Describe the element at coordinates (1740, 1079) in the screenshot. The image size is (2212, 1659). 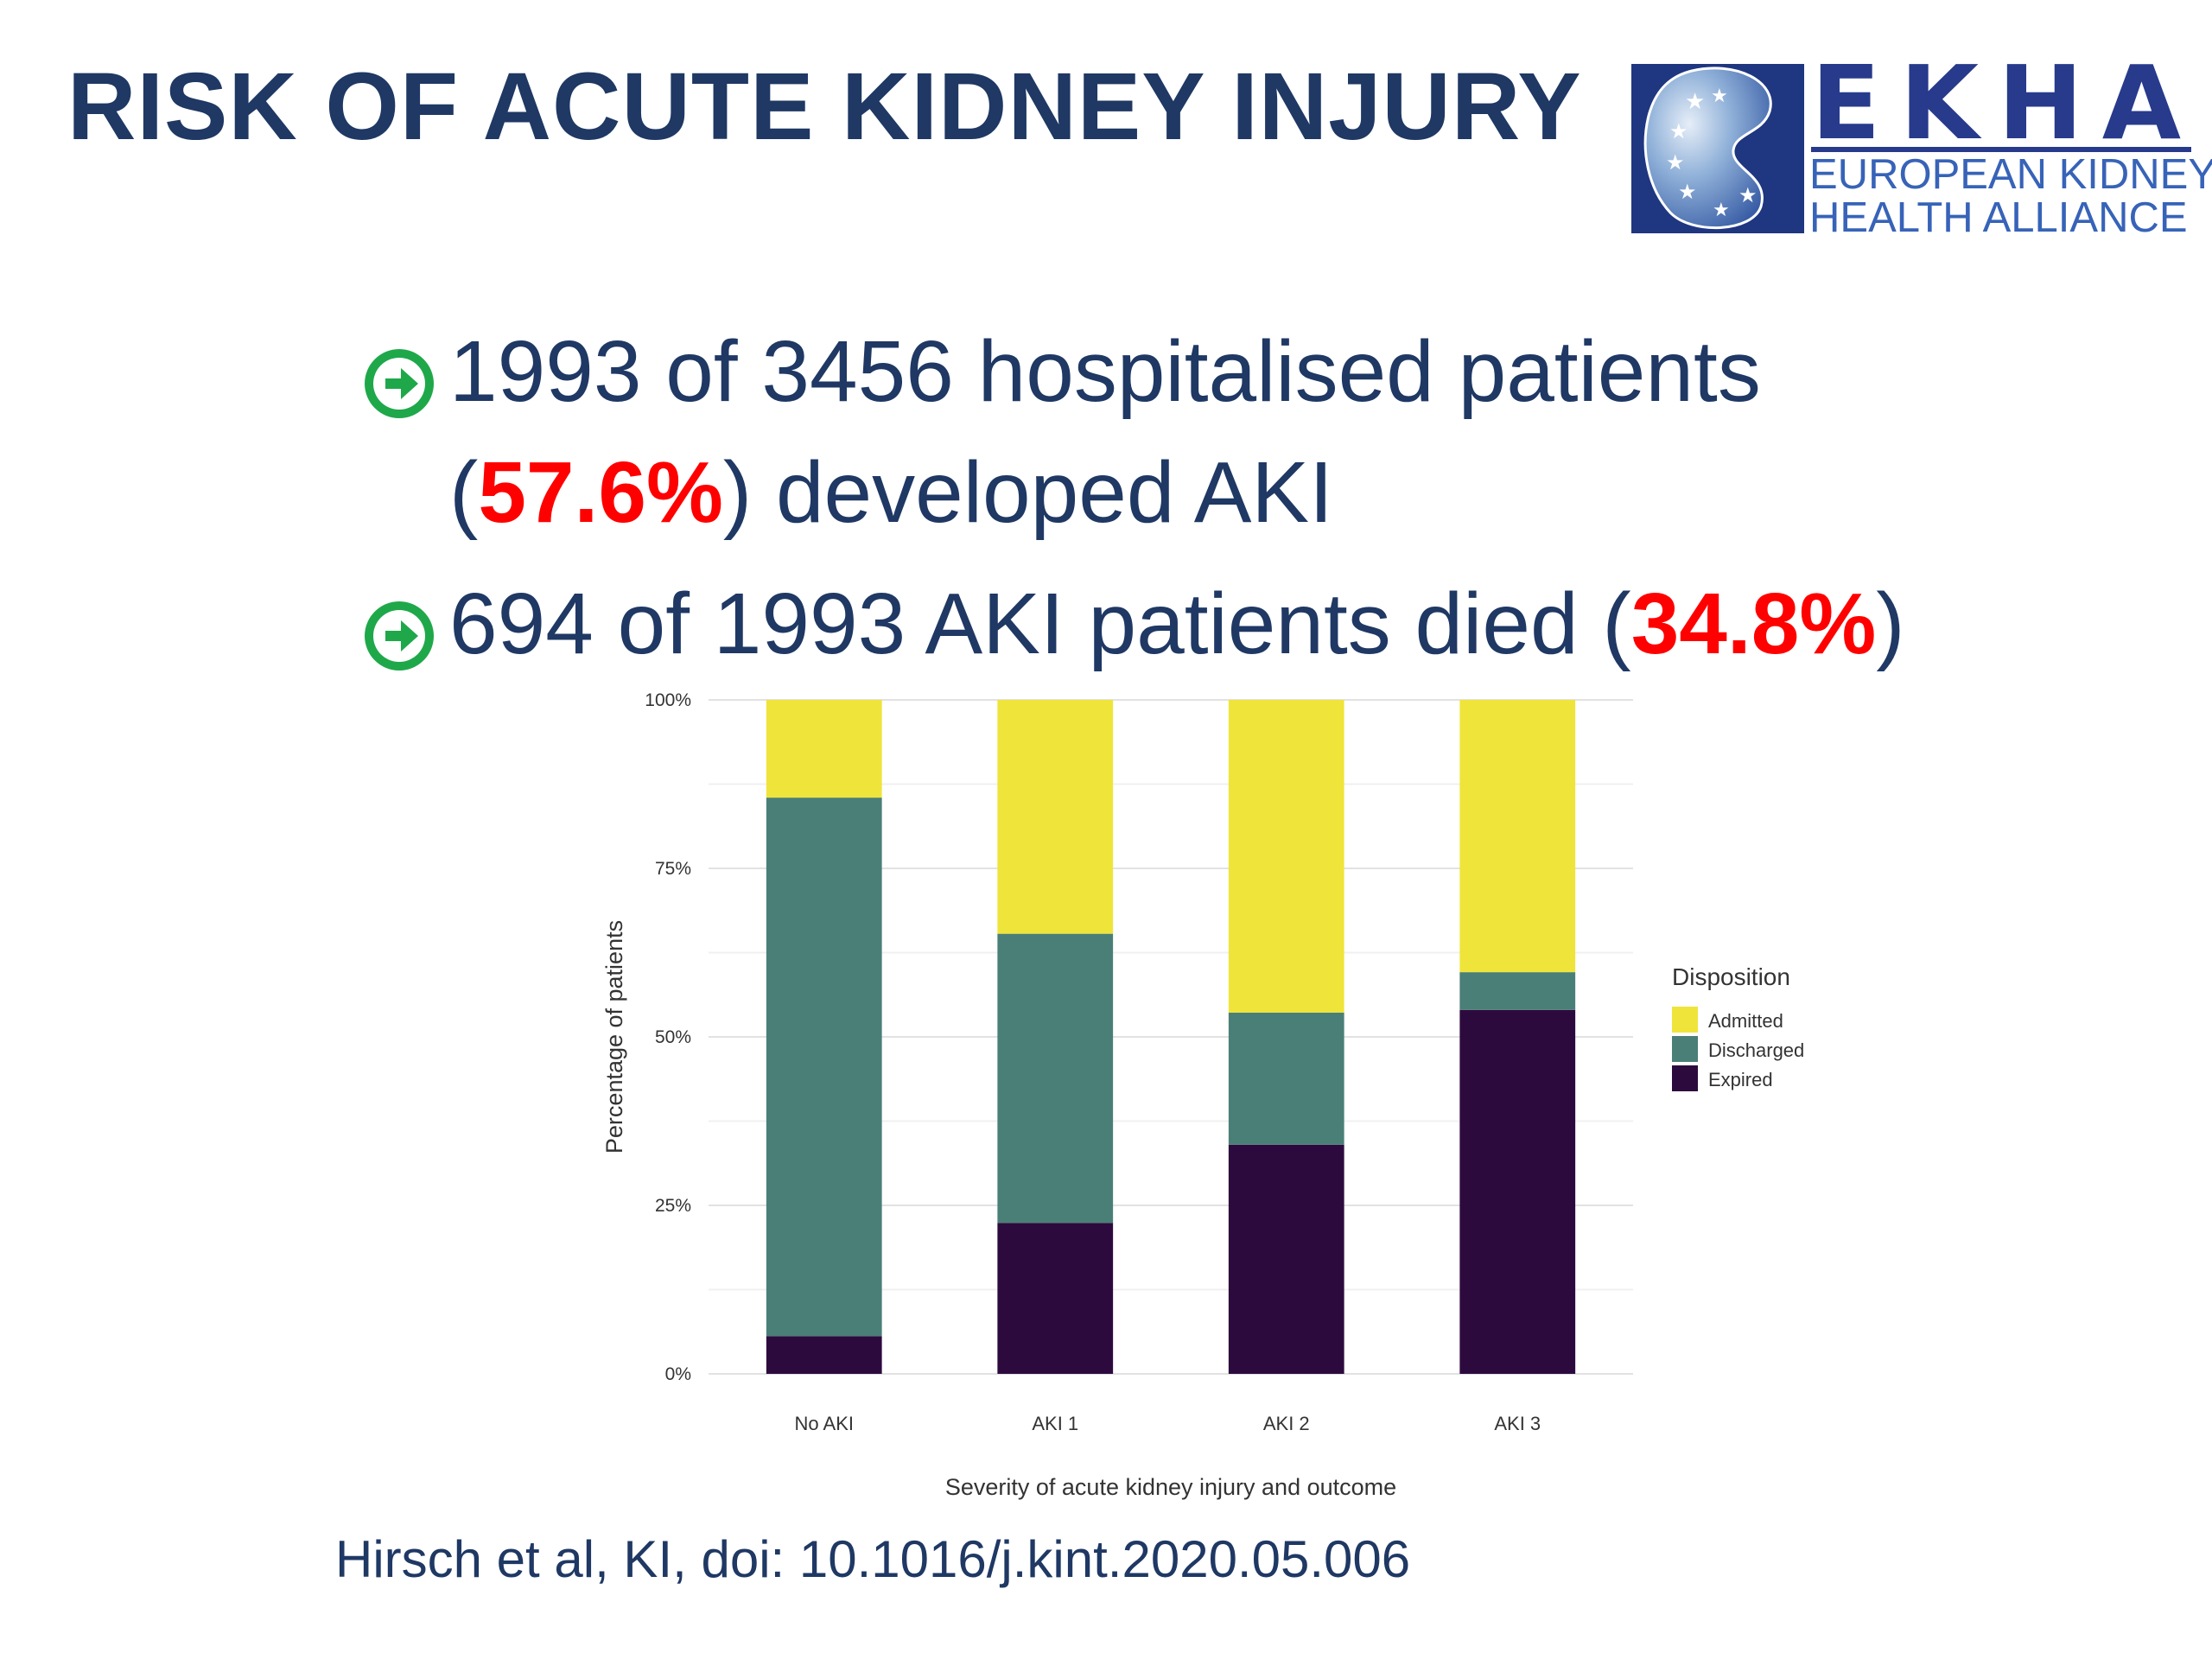
I see `legend-label: Expired` at that location.